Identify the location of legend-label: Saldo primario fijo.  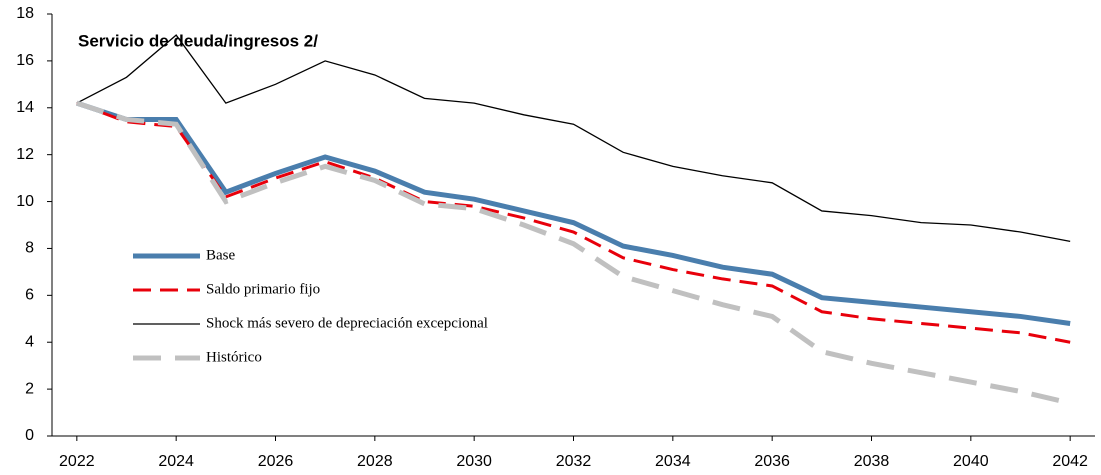
(263, 289).